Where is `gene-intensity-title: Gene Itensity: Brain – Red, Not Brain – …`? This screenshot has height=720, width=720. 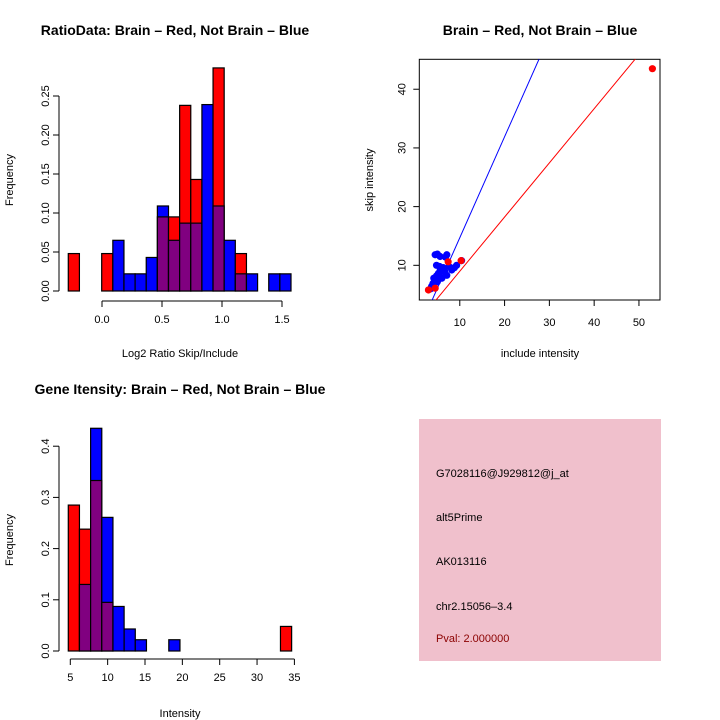
gene-intensity-title: Gene Itensity: Brain – Red, Not Brain – … is located at coordinates (180, 389).